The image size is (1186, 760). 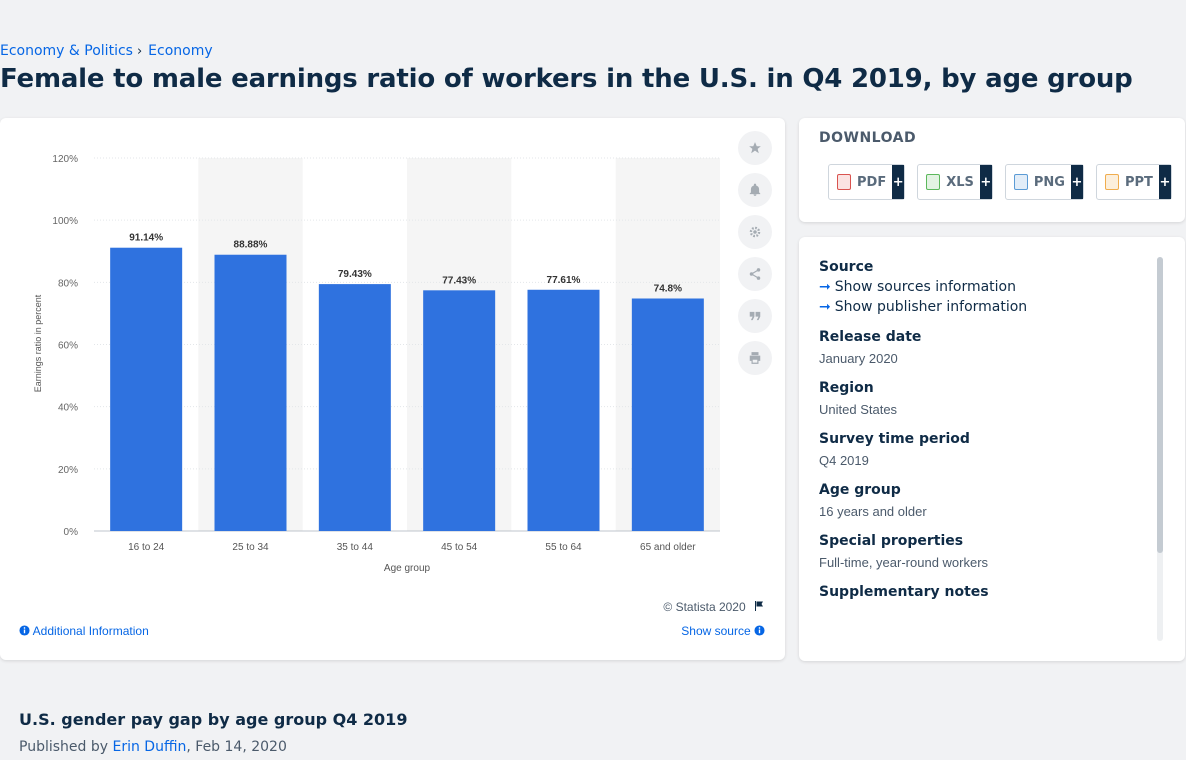 I want to click on y-axis-label: Earnings ratio in percent, so click(x=38, y=343).